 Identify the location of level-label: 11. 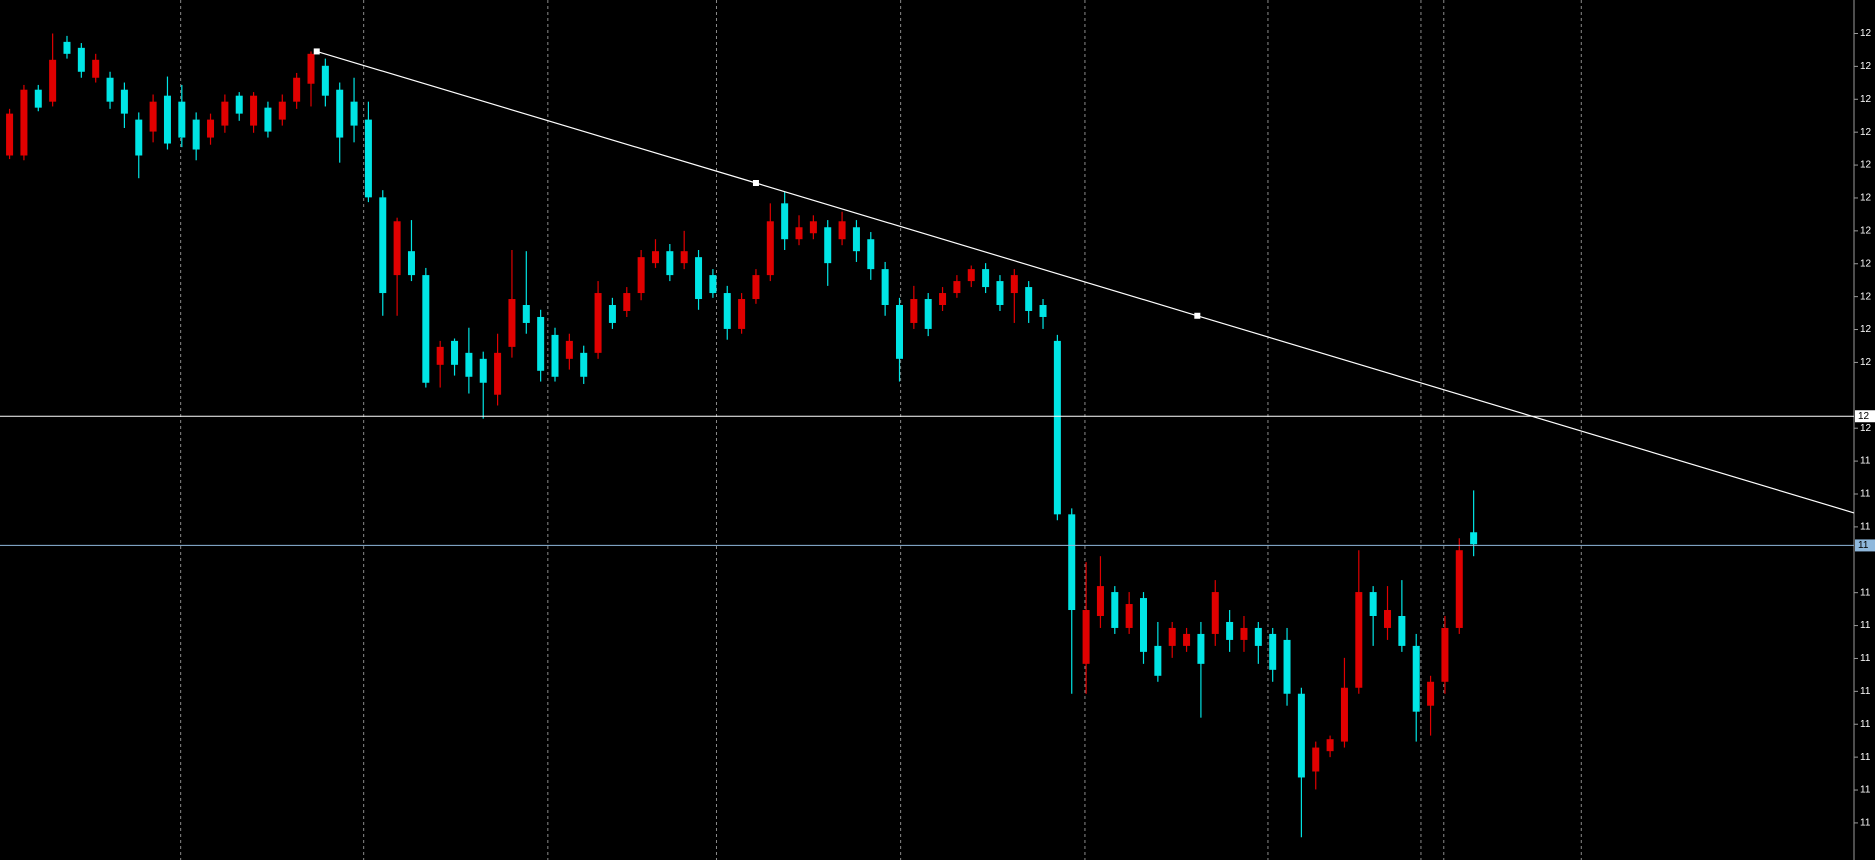
(1863, 545).